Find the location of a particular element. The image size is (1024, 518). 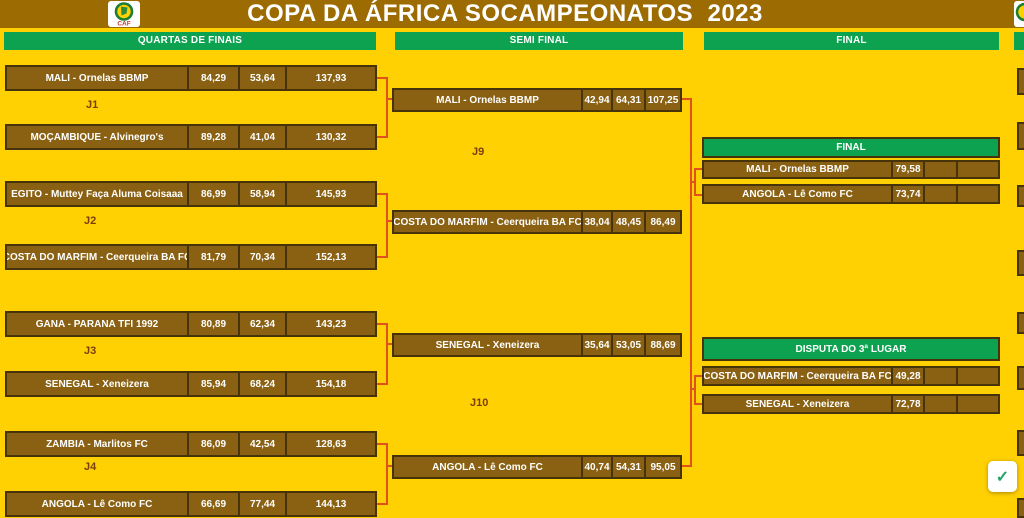

svg-text: CAF is located at coordinates (123, 24).